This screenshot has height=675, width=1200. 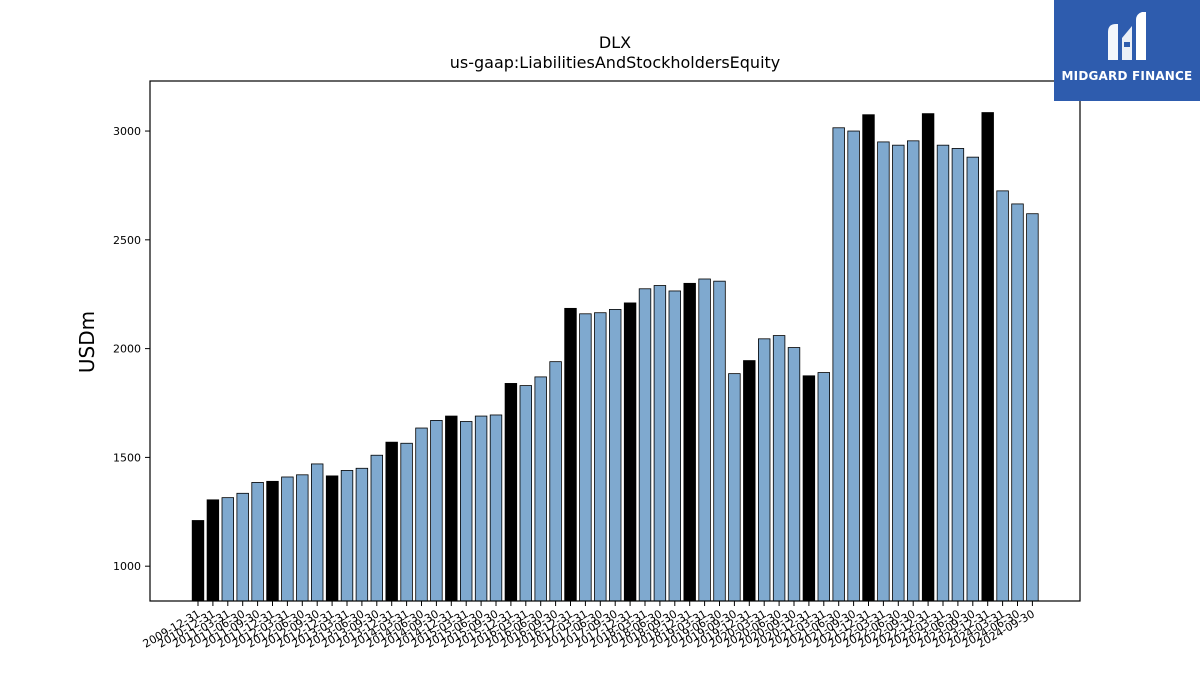 What do you see at coordinates (615, 62) in the screenshot?
I see `chart-subtitle: us-gaap:LiabilitiesAndStockholdersEquity` at bounding box center [615, 62].